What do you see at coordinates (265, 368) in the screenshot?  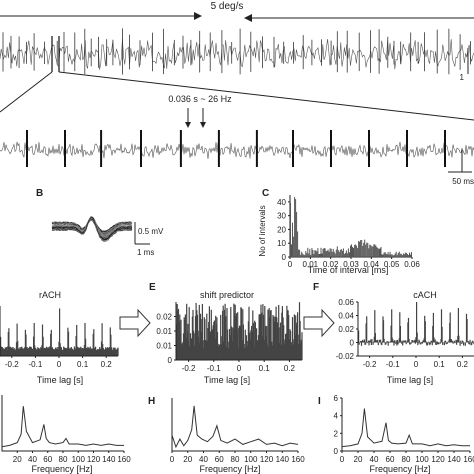 I see `x-tick-label: 0.1` at bounding box center [265, 368].